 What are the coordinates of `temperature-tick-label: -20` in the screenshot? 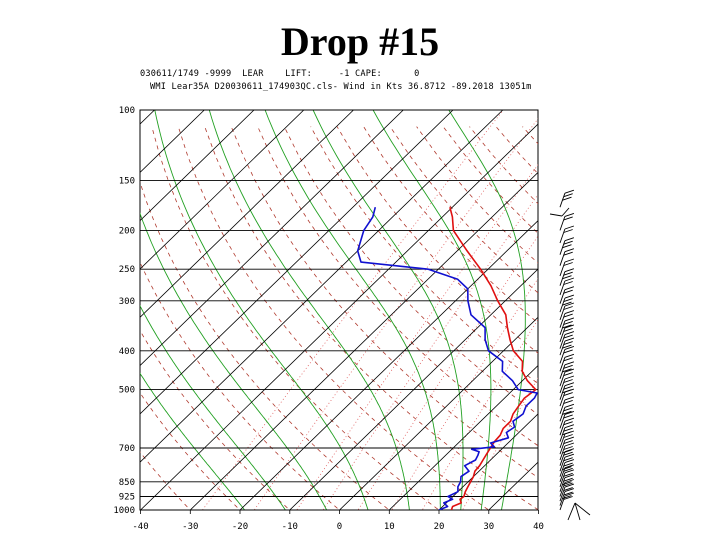 It's located at (240, 527).